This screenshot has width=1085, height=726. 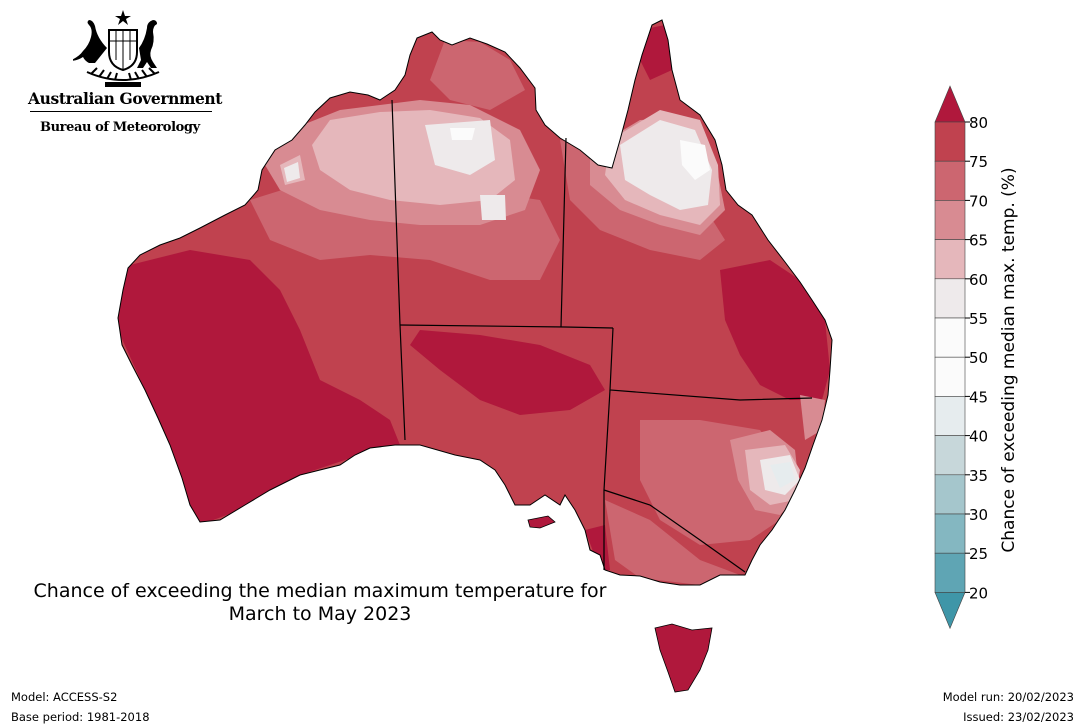 I want to click on legend-tick-label: 50, so click(x=978, y=358).